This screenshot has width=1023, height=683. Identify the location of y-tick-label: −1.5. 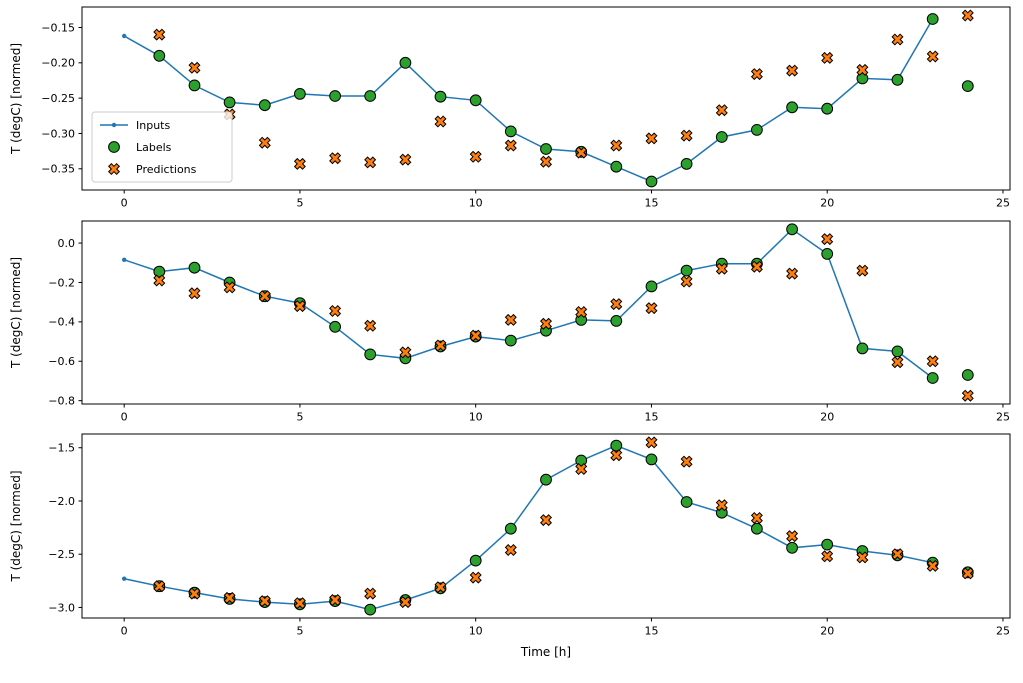
(61, 448).